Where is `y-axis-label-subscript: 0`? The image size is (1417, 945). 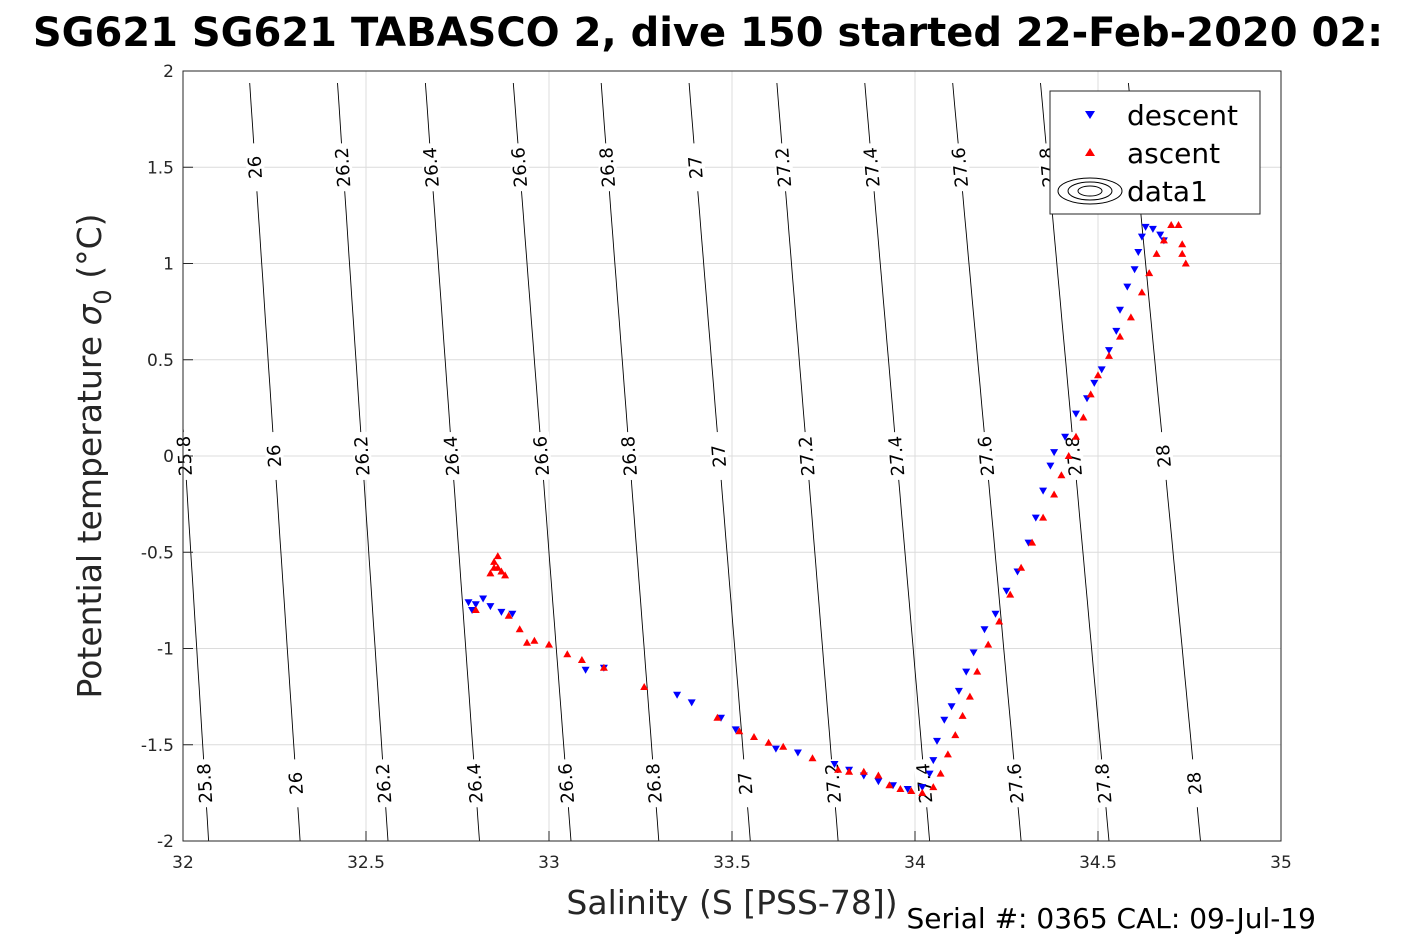
y-axis-label-subscript: 0 is located at coordinates (103, 296).